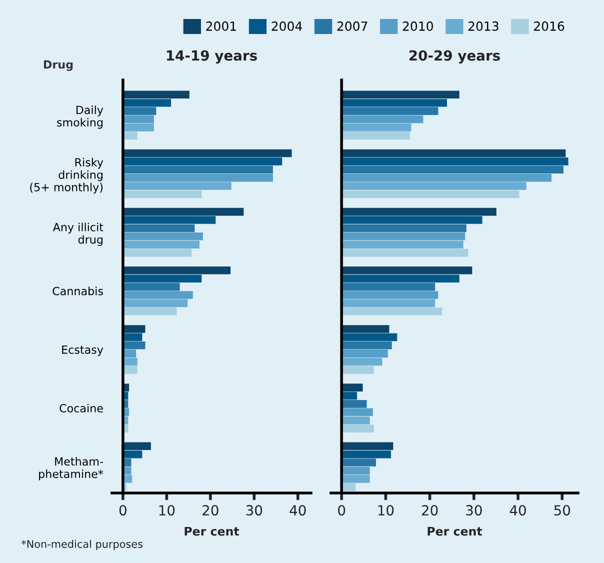  What do you see at coordinates (287, 26) in the screenshot?
I see `legend-label: 2004` at bounding box center [287, 26].